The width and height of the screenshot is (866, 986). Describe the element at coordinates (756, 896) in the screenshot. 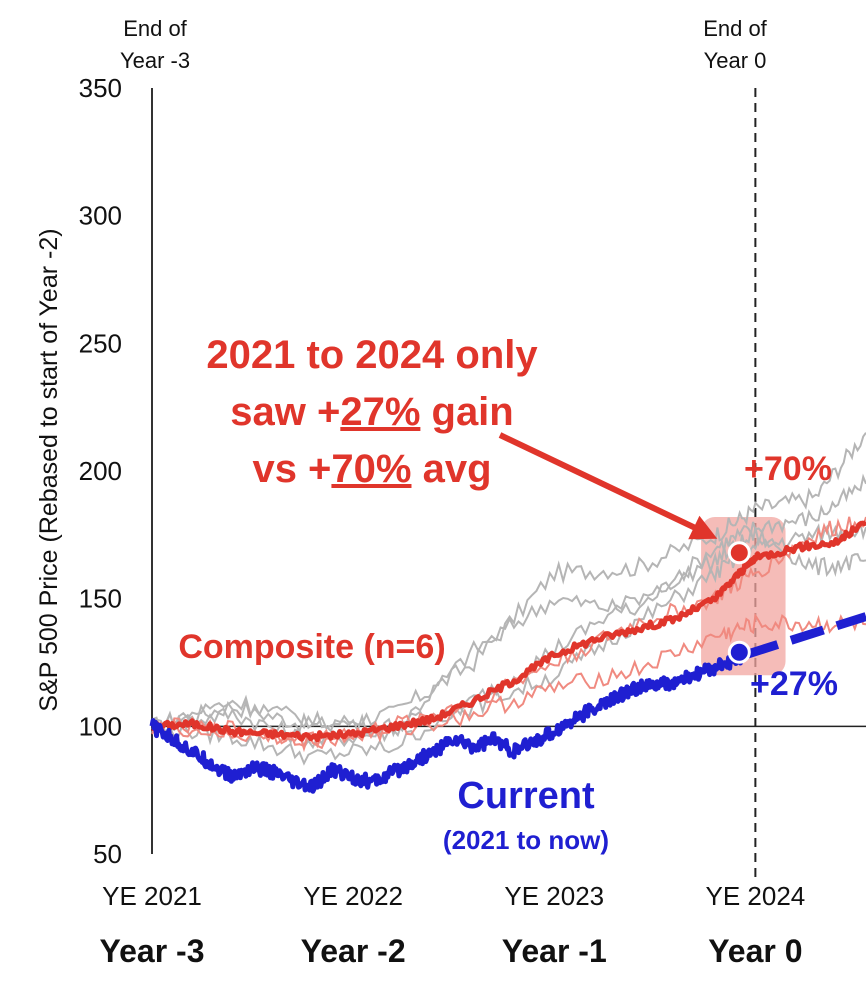

I see `x-tick-label: YE 2024` at that location.